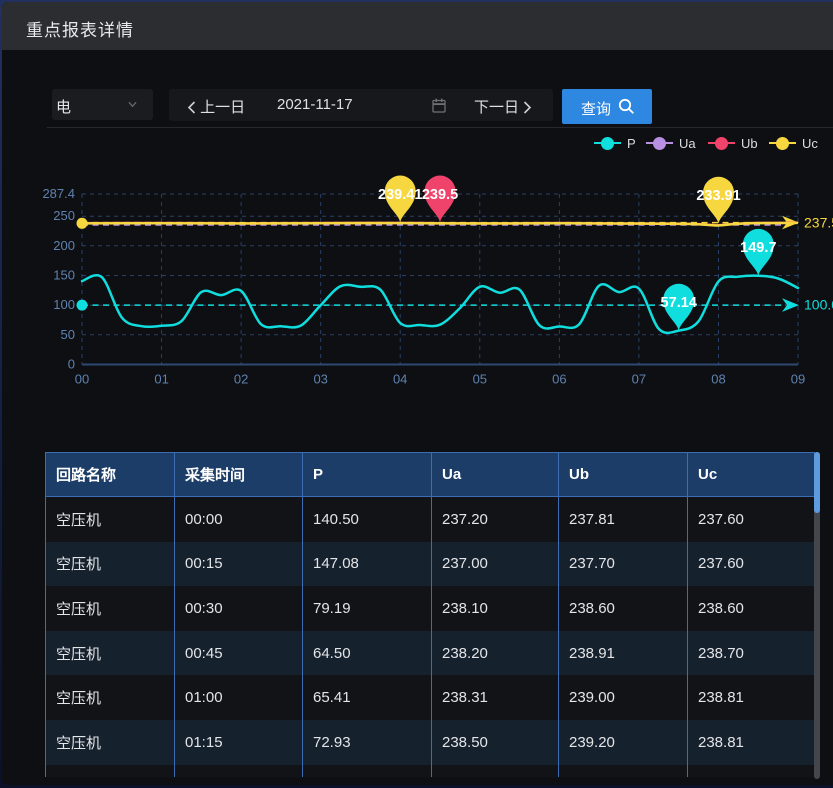 The height and width of the screenshot is (788, 833). What do you see at coordinates (758, 248) in the screenshot?
I see `svg-text: 149.7` at bounding box center [758, 248].